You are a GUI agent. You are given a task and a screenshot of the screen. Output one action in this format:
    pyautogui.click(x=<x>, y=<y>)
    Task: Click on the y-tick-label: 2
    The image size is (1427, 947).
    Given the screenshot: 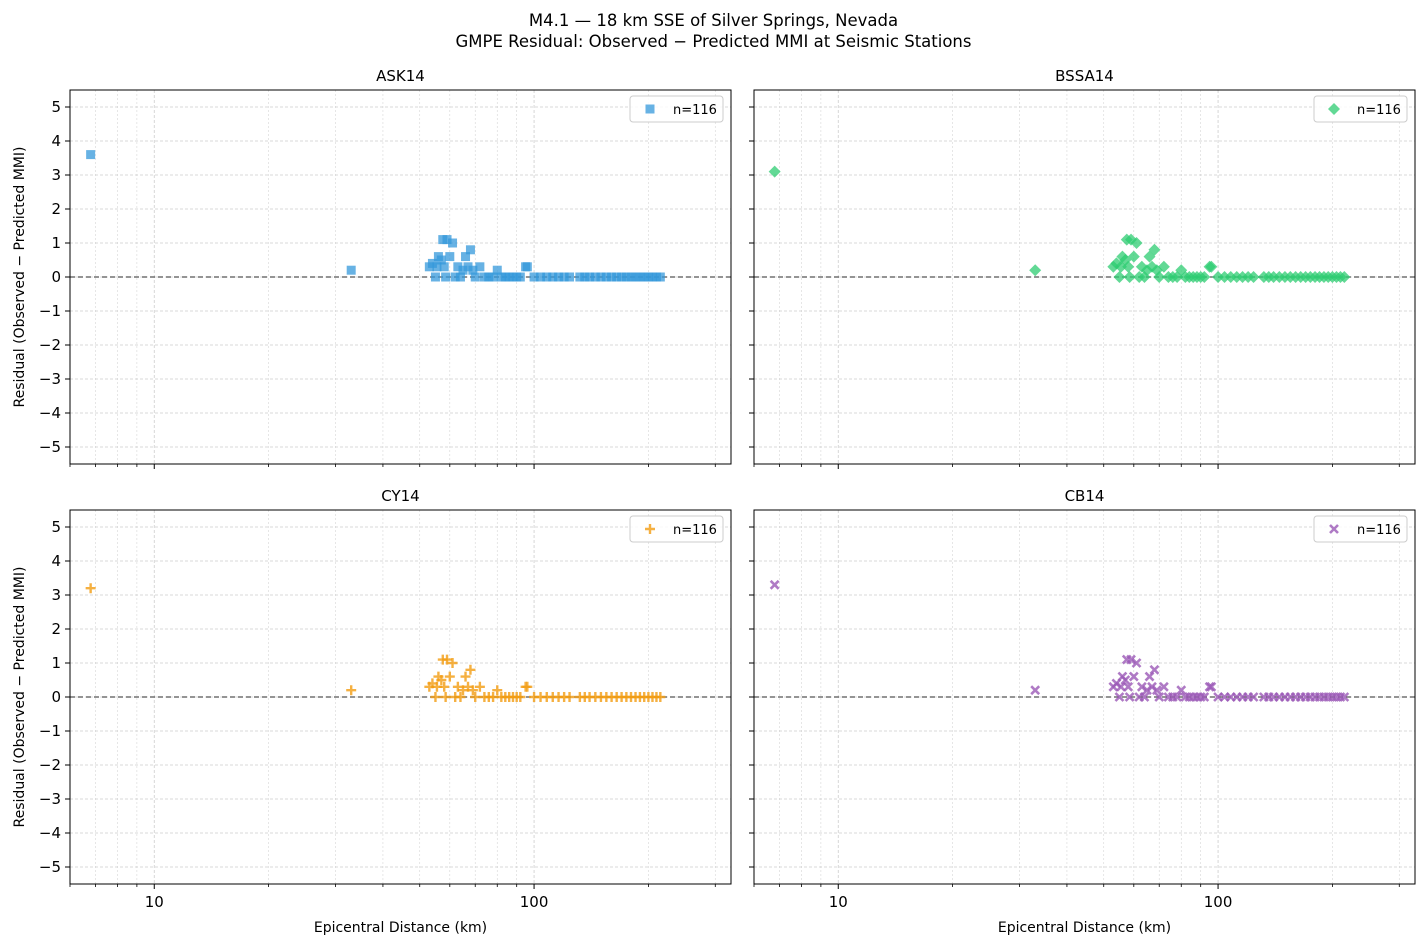 What is the action you would take?
    pyautogui.click(x=56, y=209)
    